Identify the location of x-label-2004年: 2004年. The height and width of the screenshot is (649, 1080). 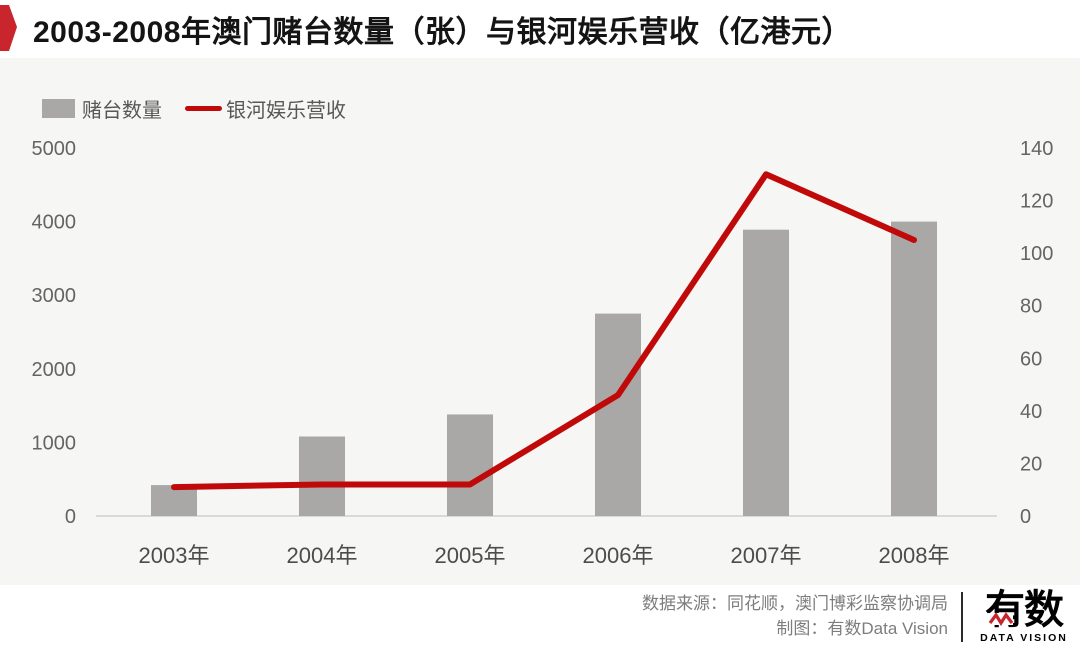
(322, 555).